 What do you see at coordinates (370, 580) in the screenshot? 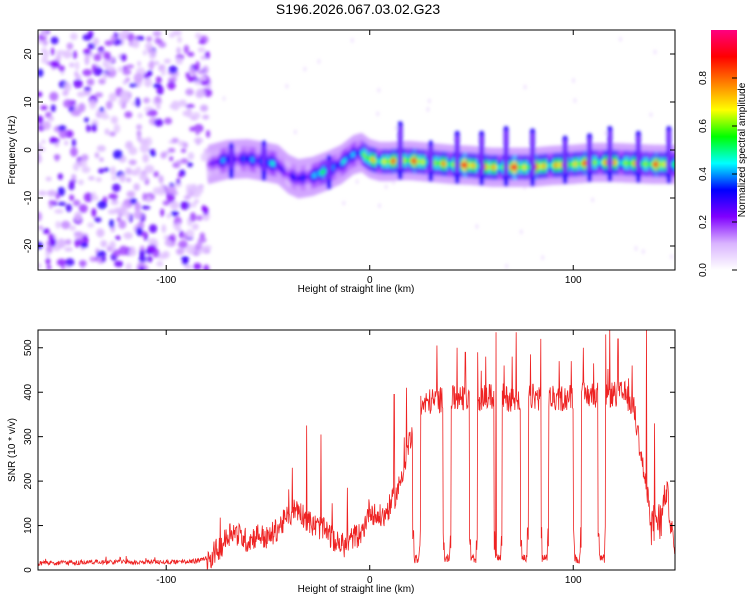
I see `snr-xtick-label: 0` at bounding box center [370, 580].